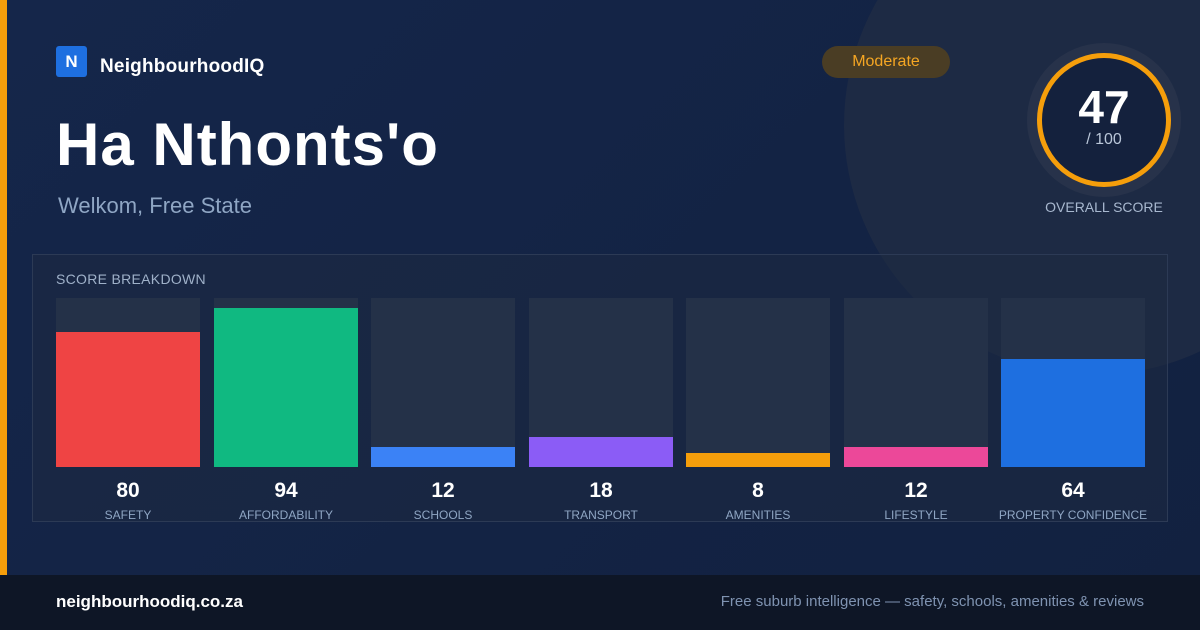  What do you see at coordinates (443, 490) in the screenshot?
I see `bar-value-schools: 12` at bounding box center [443, 490].